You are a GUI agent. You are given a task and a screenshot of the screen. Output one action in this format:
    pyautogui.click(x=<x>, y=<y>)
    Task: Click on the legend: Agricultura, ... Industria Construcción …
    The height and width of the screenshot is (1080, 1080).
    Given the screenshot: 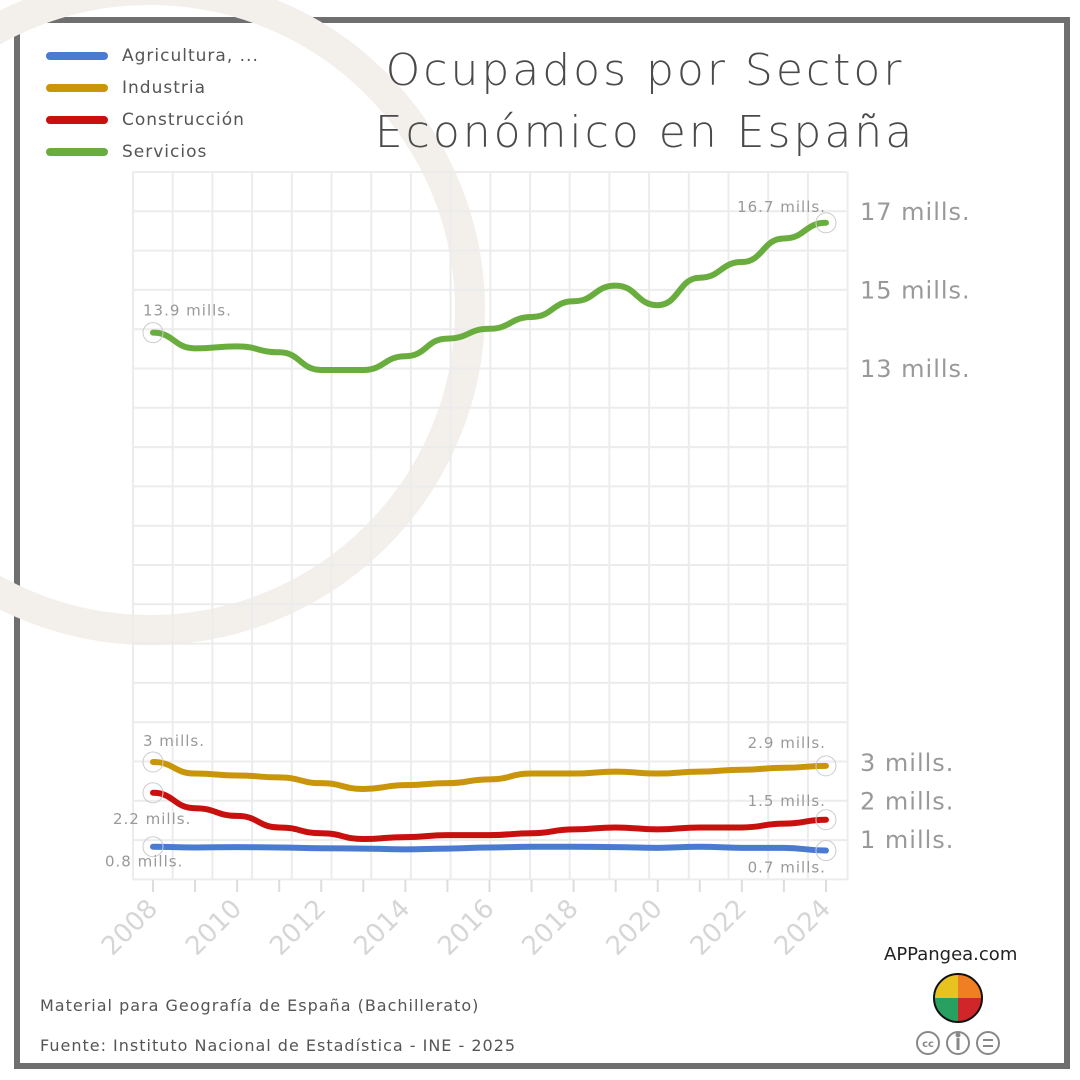 What is the action you would take?
    pyautogui.click(x=152, y=104)
    